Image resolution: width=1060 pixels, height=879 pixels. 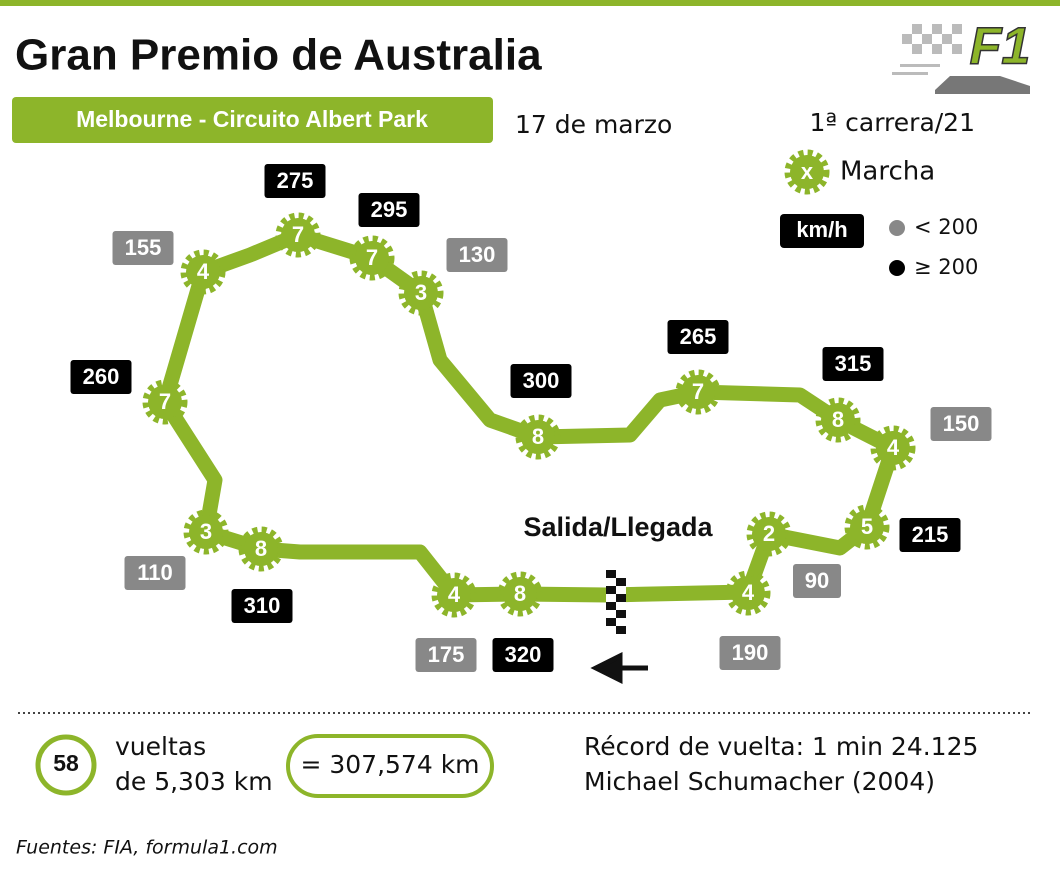 I want to click on unit-box, so click(x=822, y=231).